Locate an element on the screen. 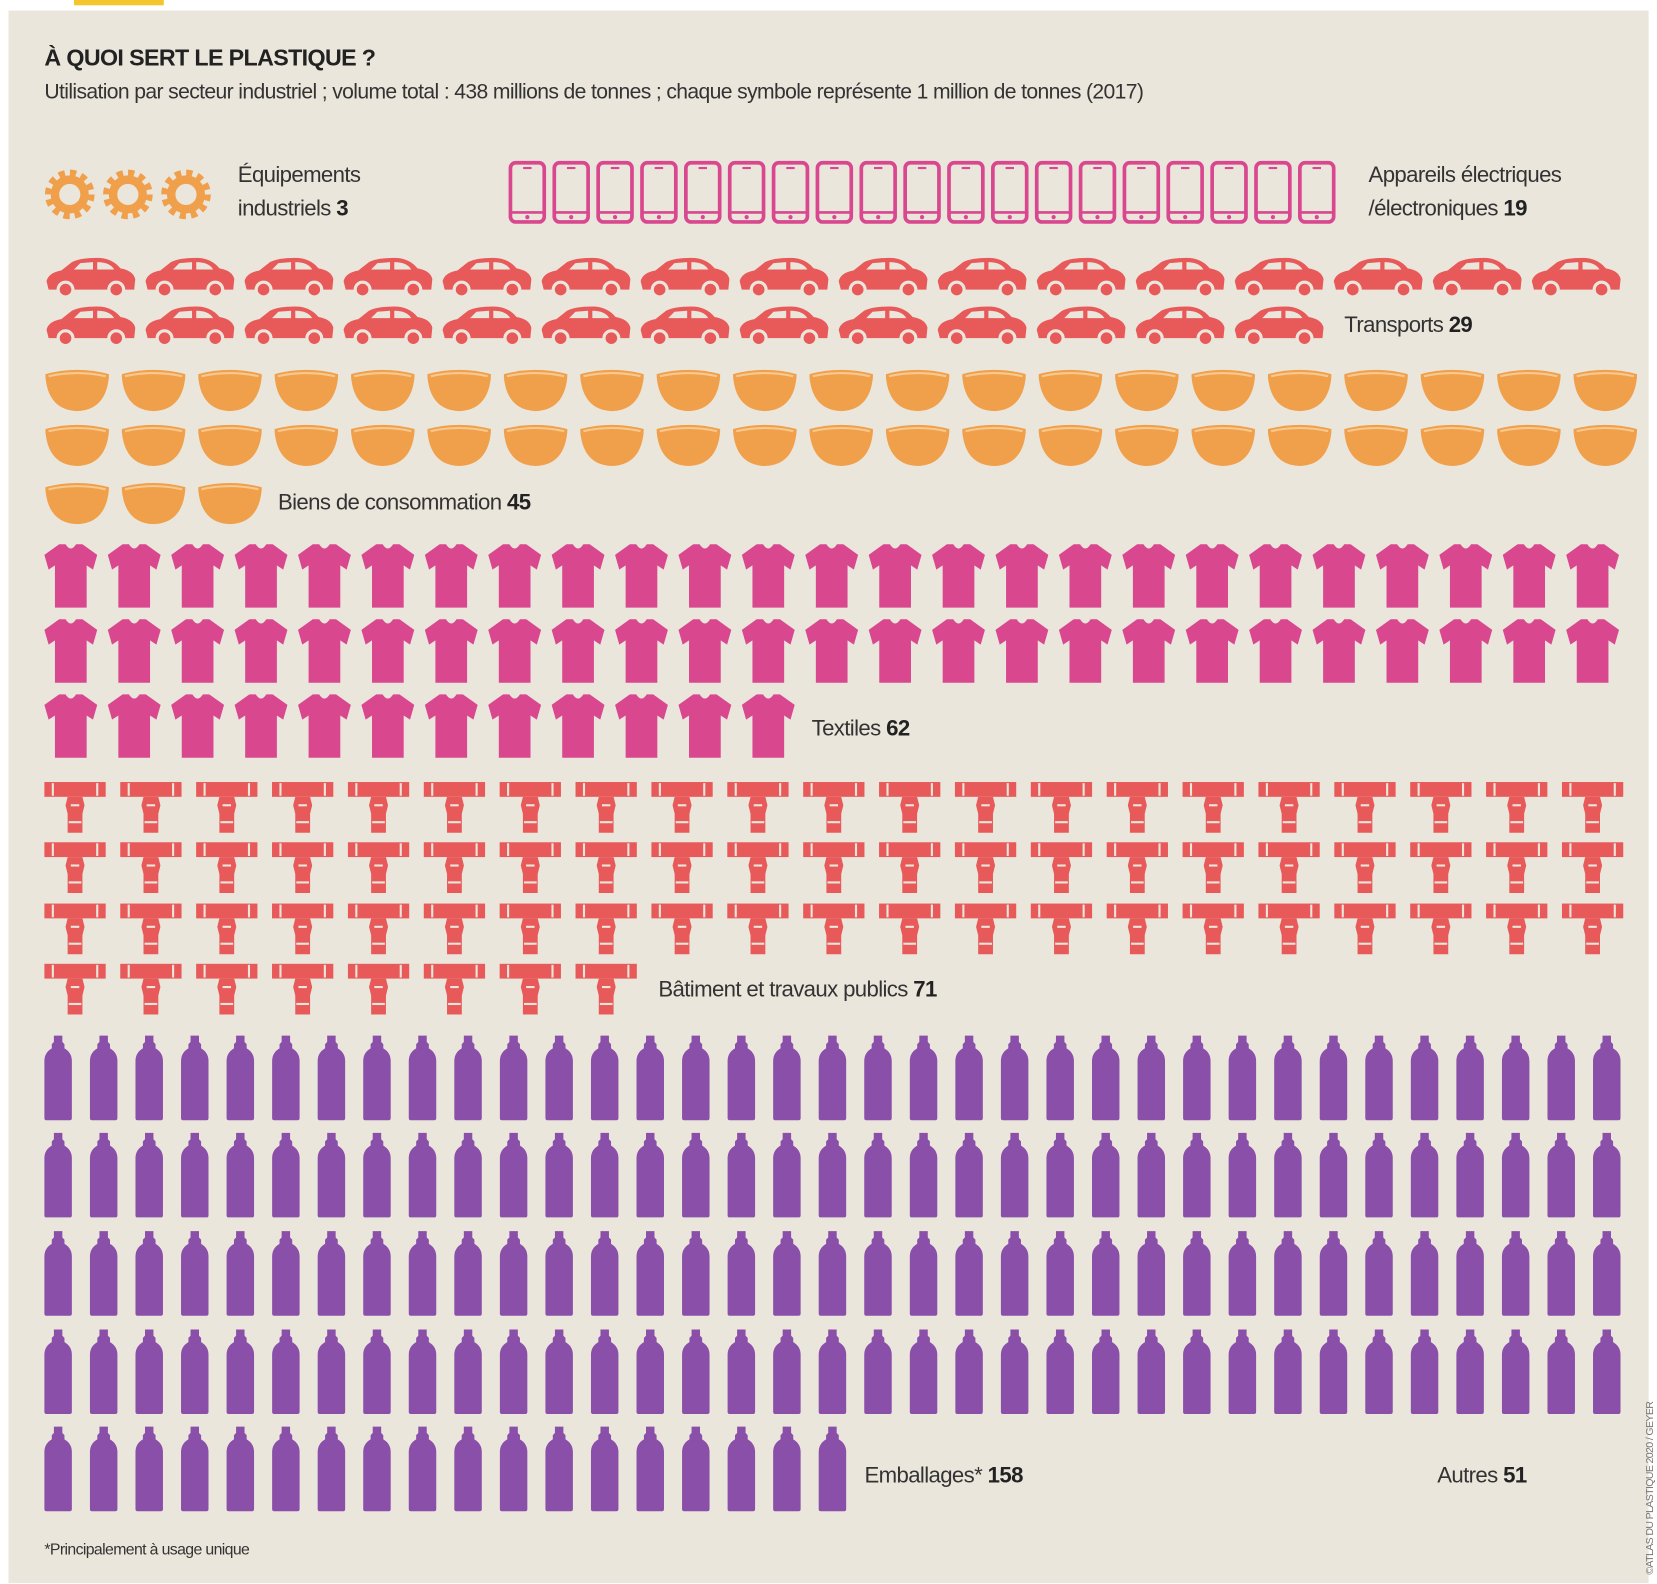  icon-group is located at coordinates (128, 194).